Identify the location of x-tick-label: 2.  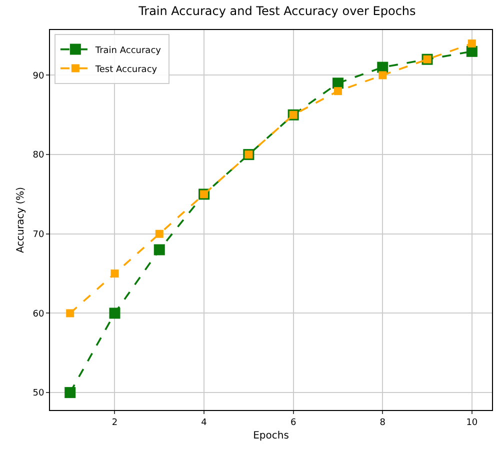
(115, 423).